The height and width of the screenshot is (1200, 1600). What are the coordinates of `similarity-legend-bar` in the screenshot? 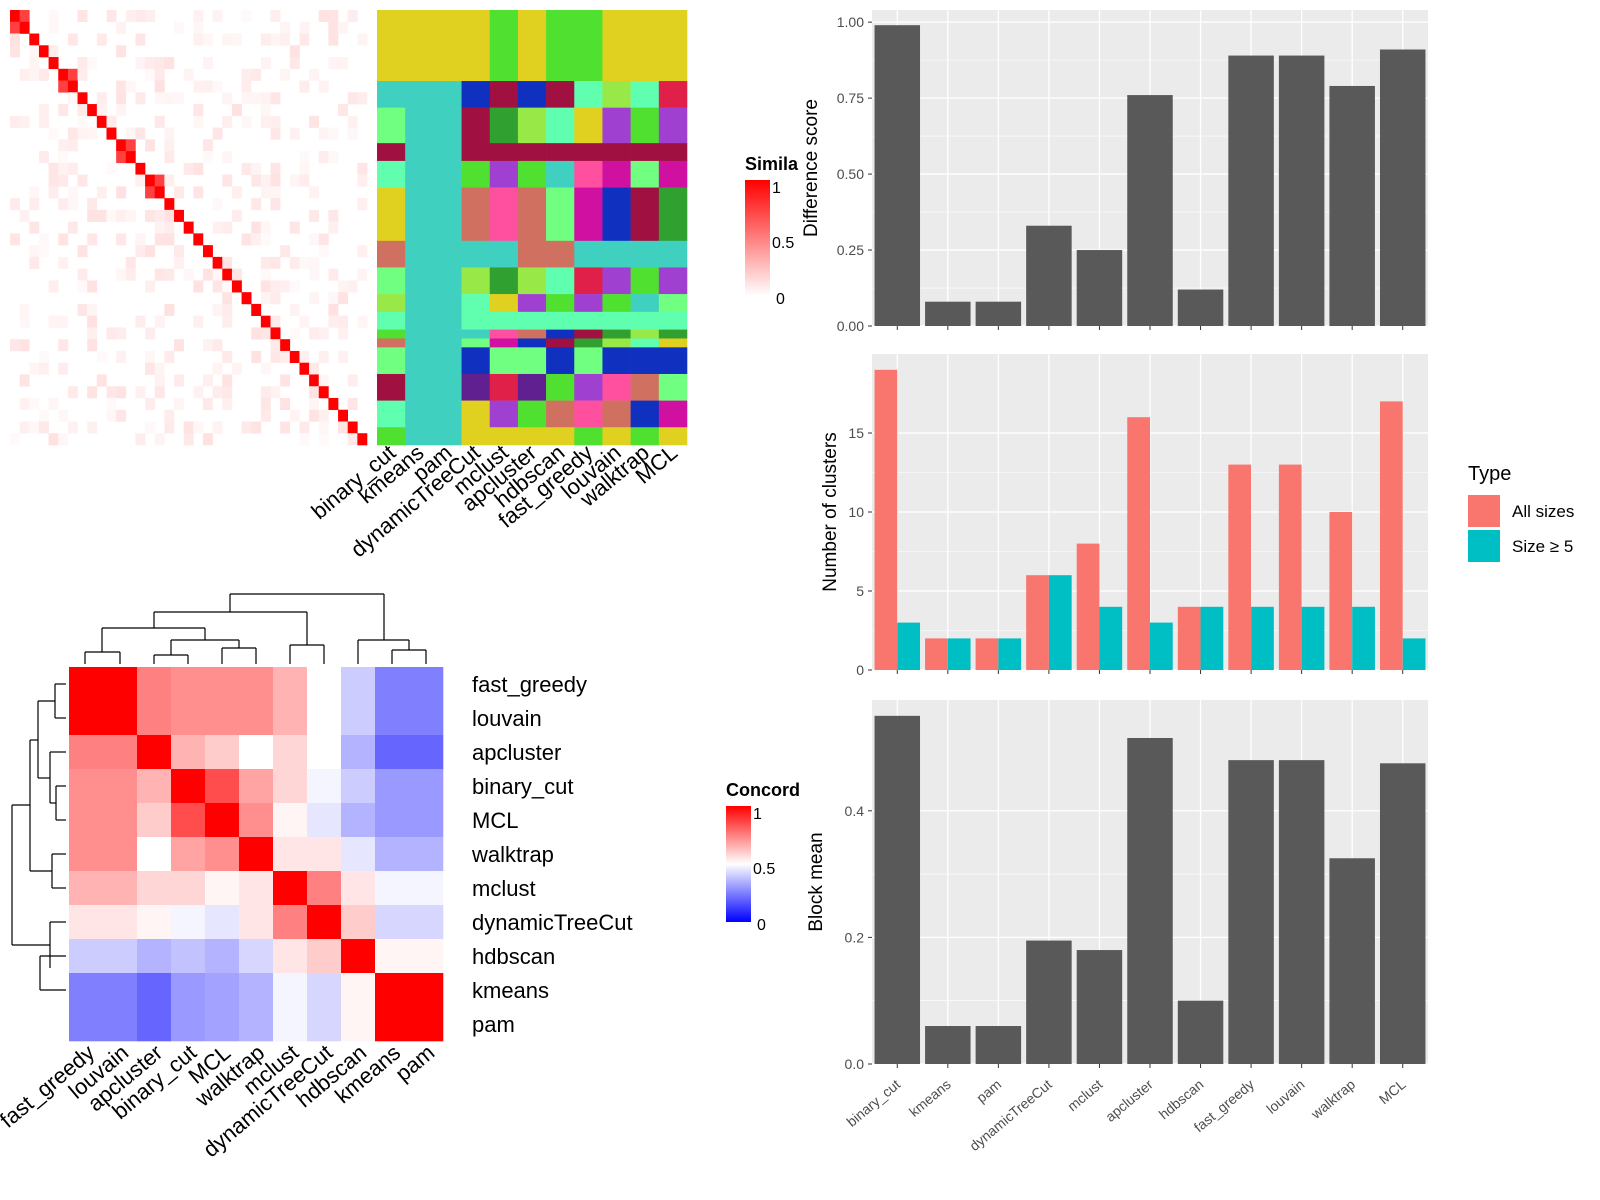 It's located at (757, 238).